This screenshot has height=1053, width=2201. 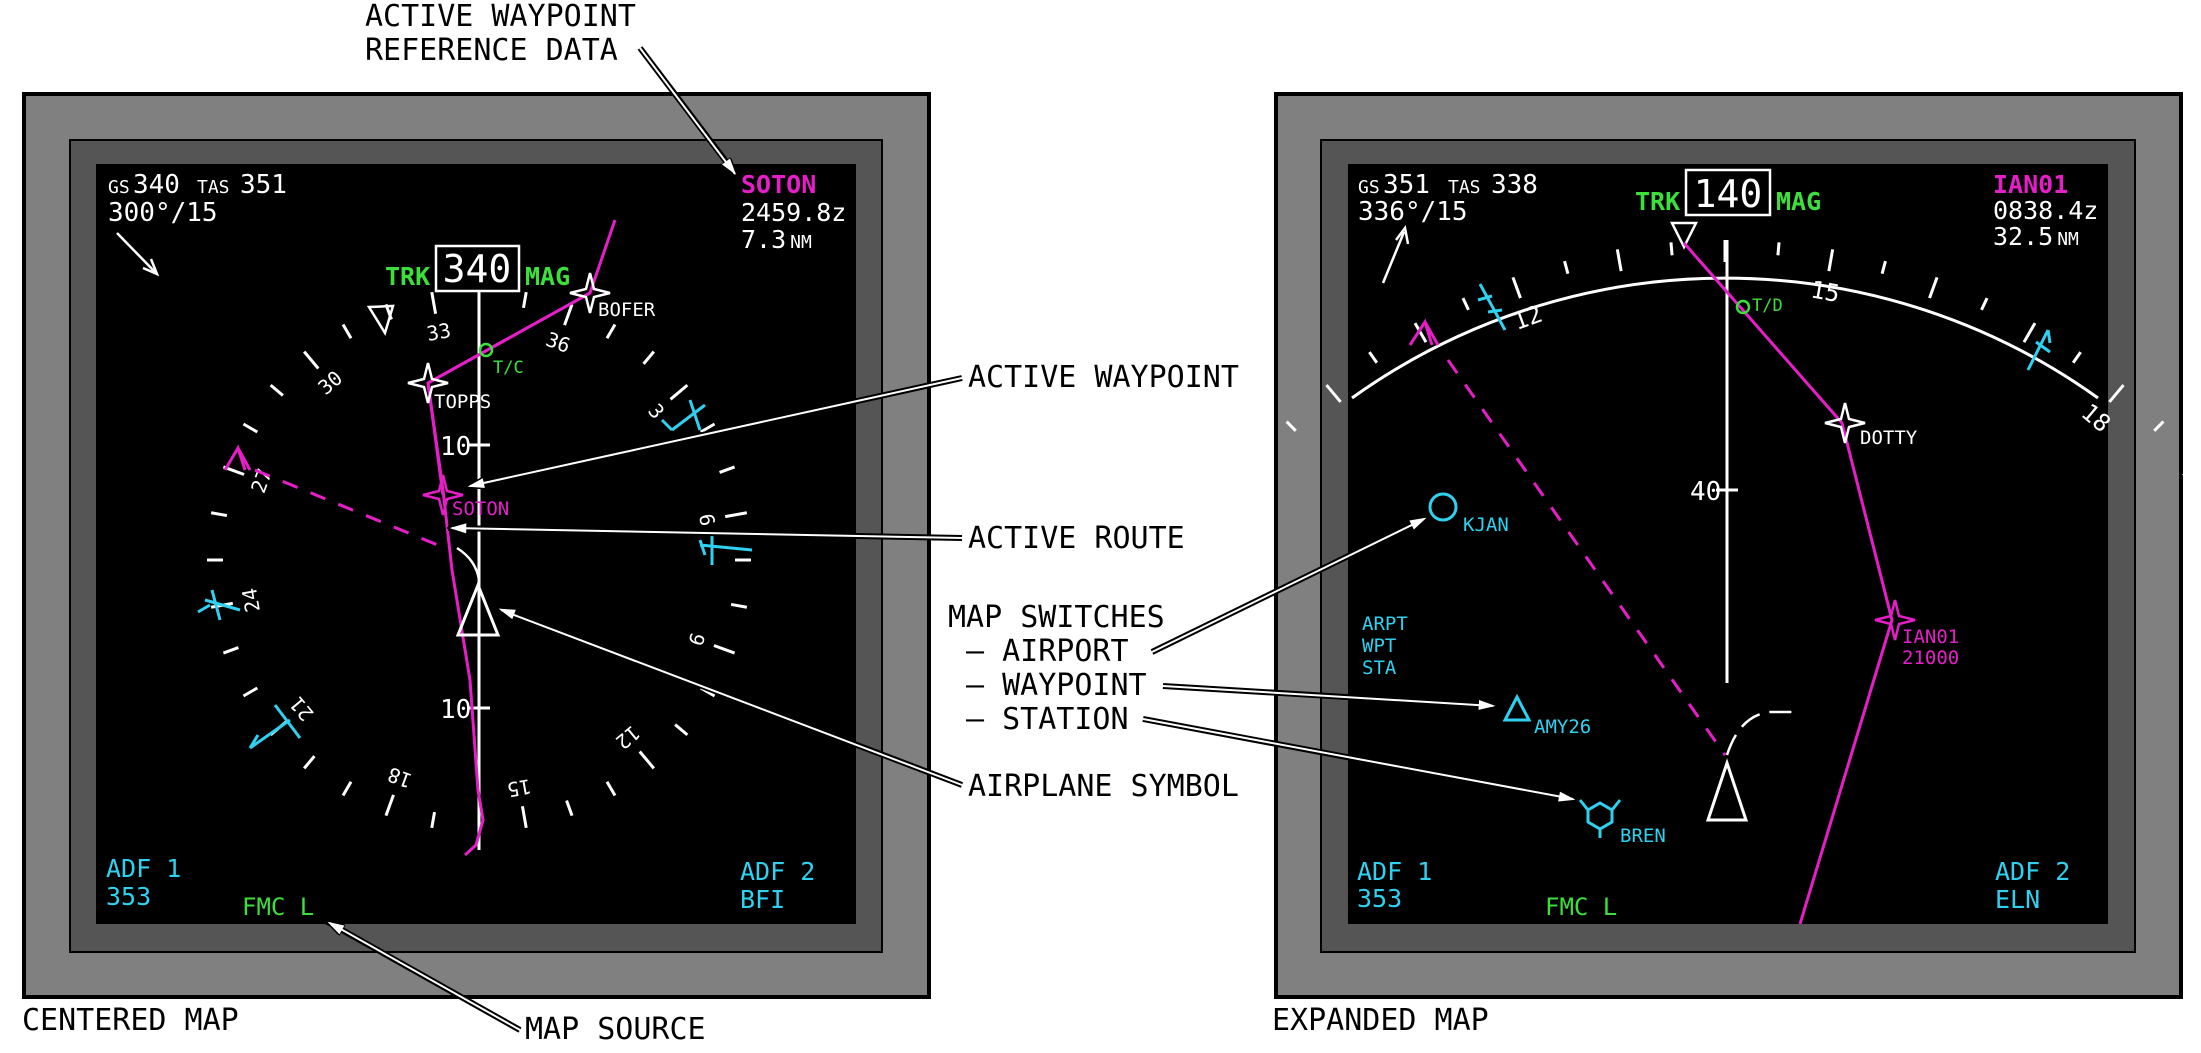 What do you see at coordinates (508, 368) in the screenshot?
I see `tc-label: T/C` at bounding box center [508, 368].